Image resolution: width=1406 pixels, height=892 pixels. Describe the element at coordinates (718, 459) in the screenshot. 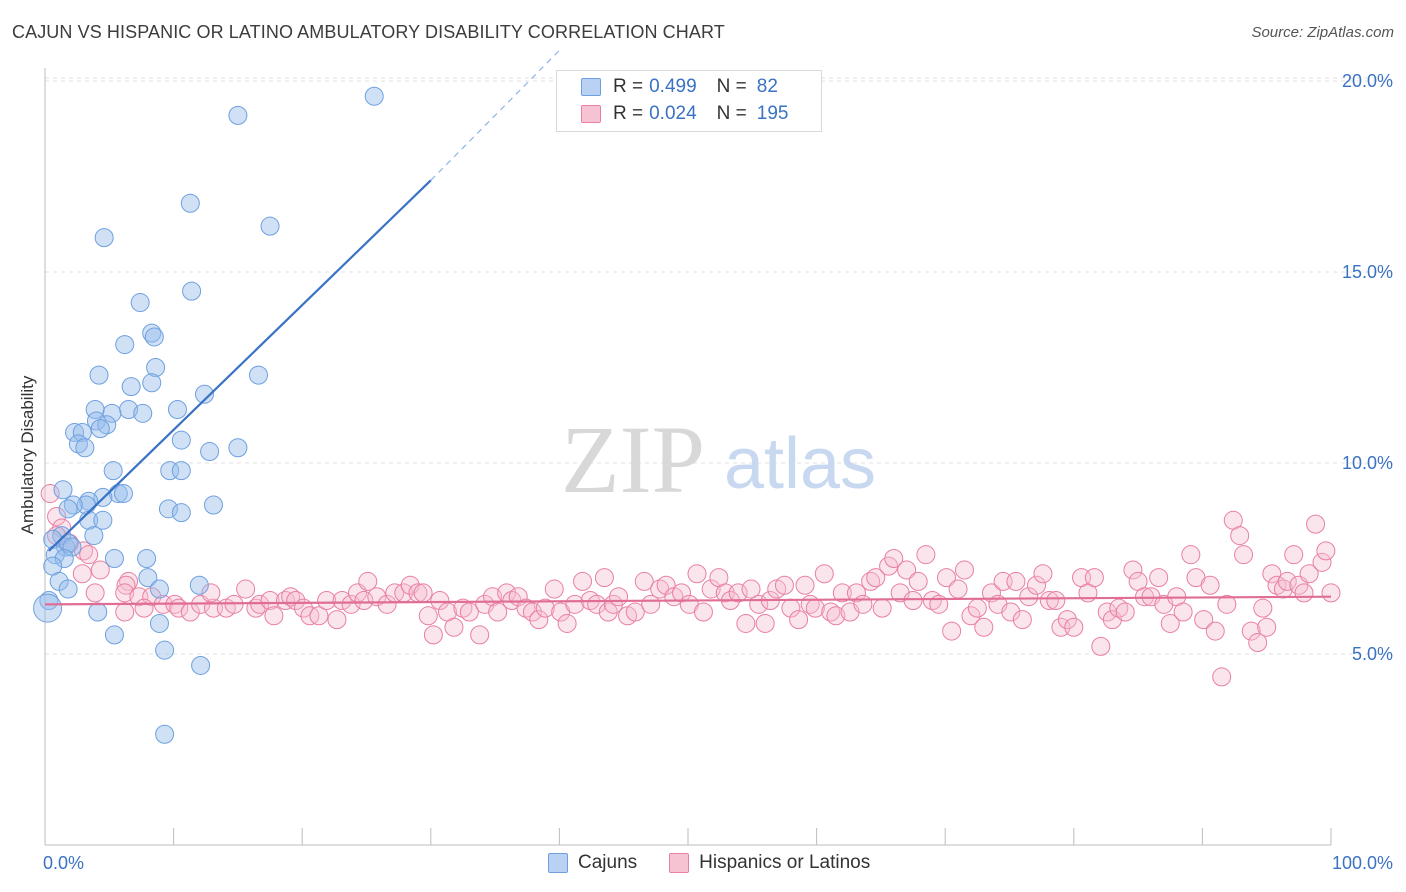

I see `watermark: ZIP atlas` at that location.